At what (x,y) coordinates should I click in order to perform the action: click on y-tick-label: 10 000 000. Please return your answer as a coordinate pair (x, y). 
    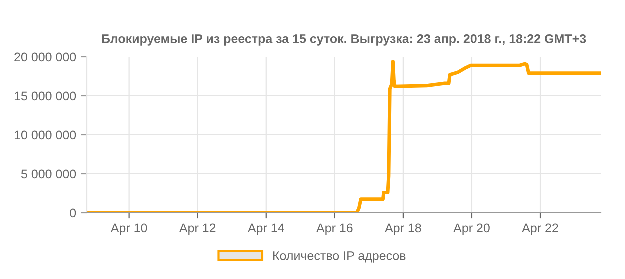
    Looking at the image, I should click on (45, 135).